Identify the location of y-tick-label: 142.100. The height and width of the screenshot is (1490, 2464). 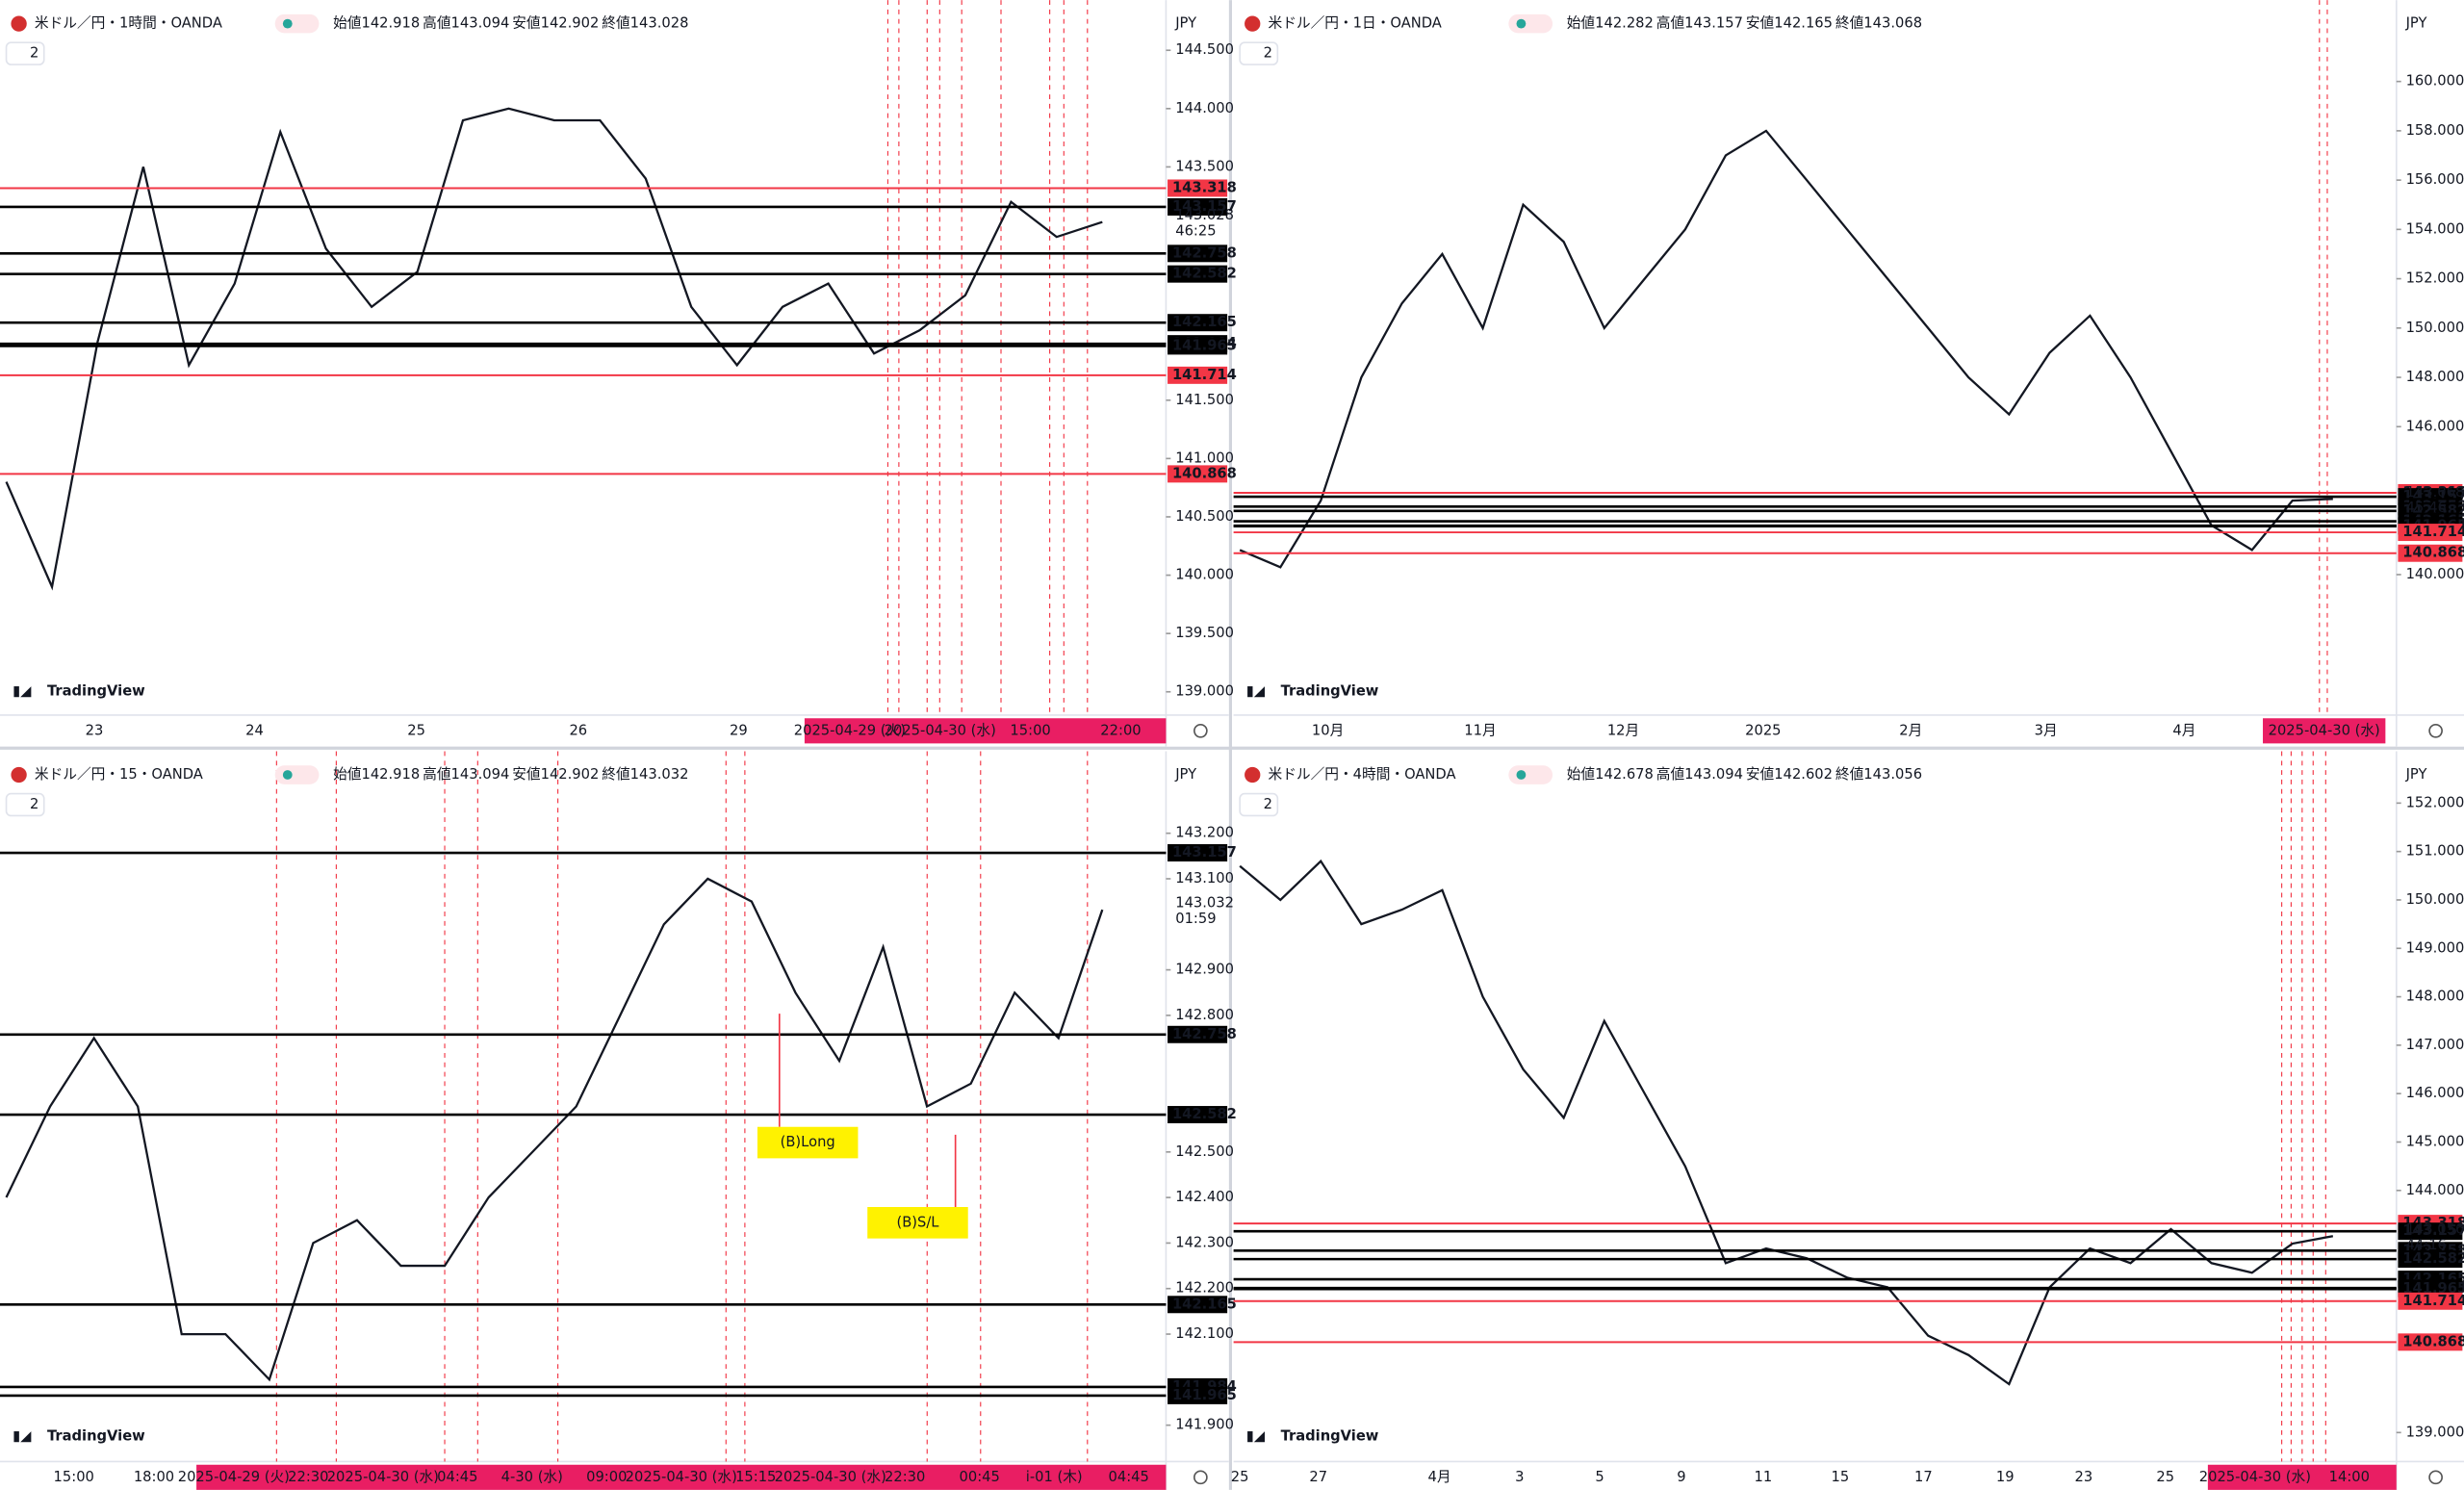
(1204, 1333).